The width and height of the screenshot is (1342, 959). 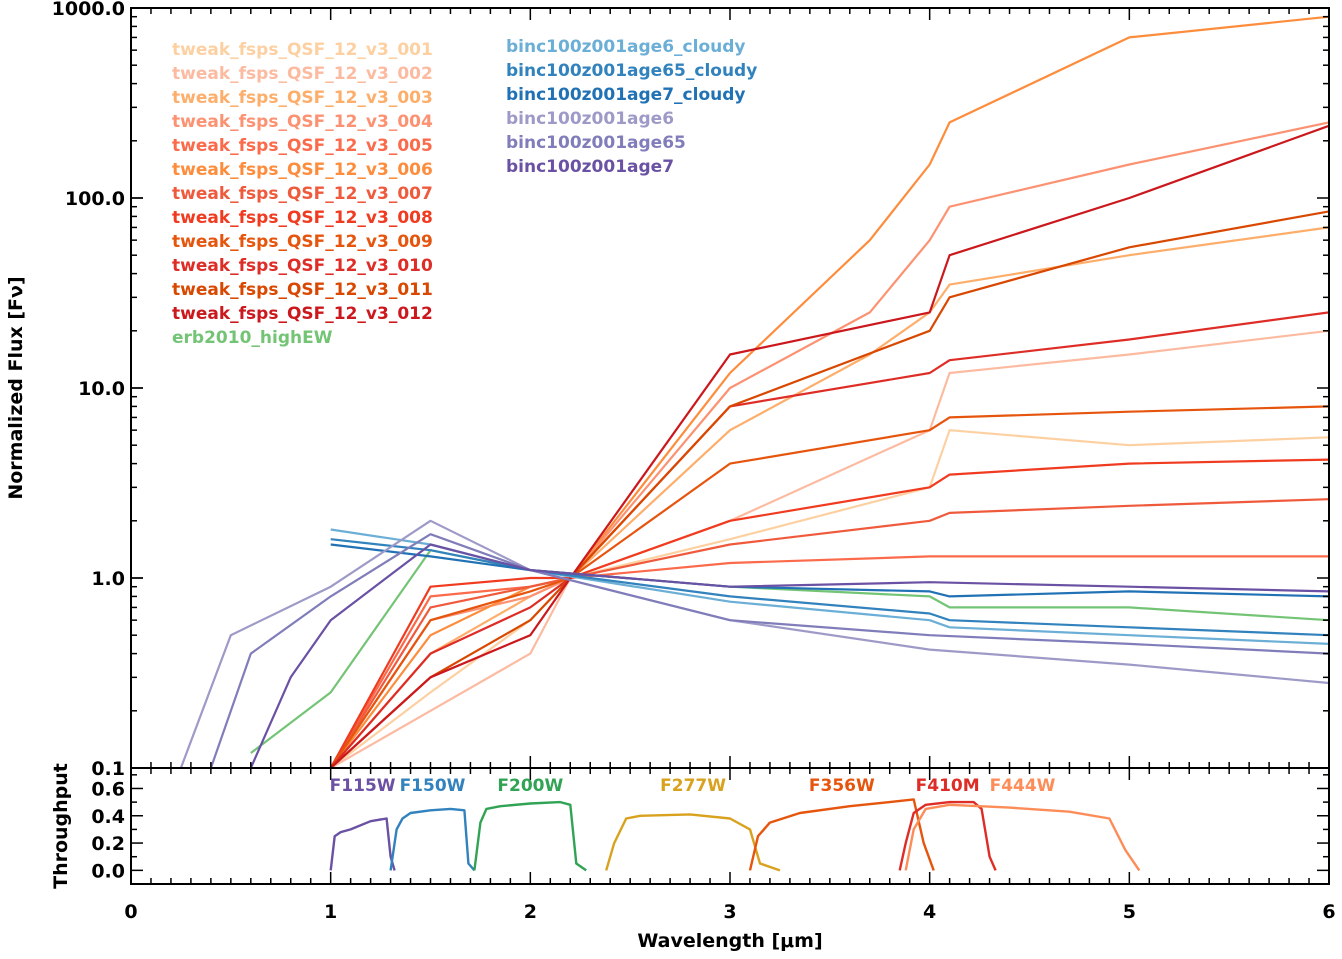 I want to click on x-tick-label: 1, so click(x=330, y=912).